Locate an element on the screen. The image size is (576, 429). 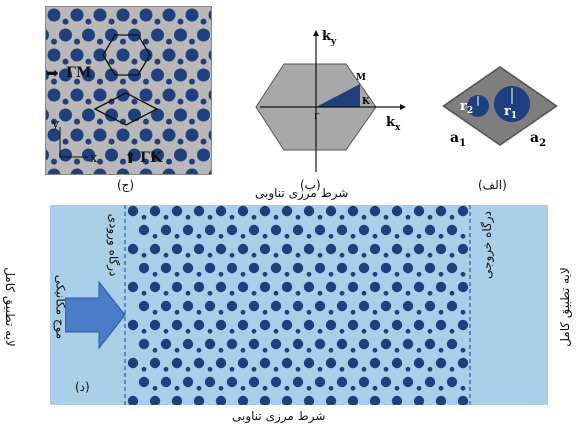
output-port-label: درگاه خروجی is located at coordinates (486, 245).